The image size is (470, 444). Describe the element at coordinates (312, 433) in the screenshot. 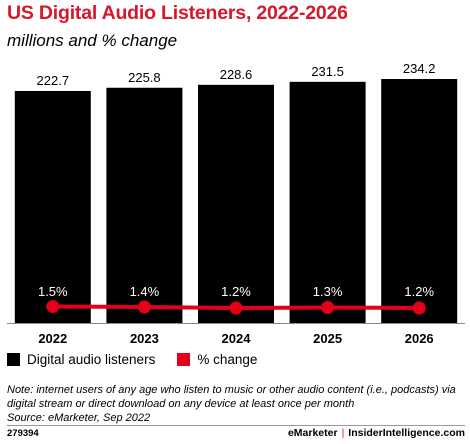

I see `brand-emarketer: eMarketer` at that location.